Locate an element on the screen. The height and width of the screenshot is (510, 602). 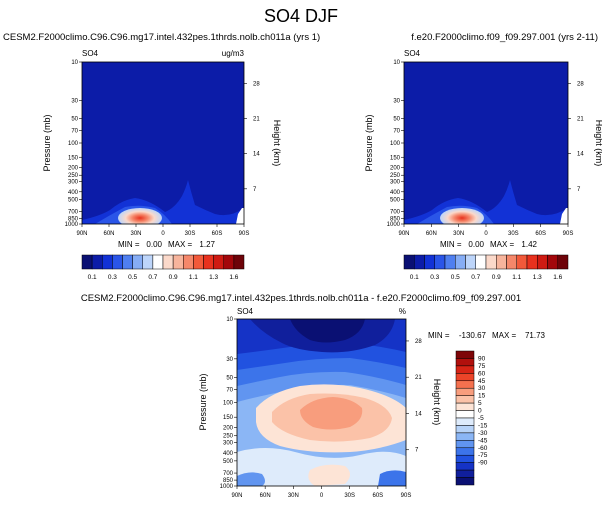
panel-3-x-tick-label: 60N is located at coordinates (265, 496).